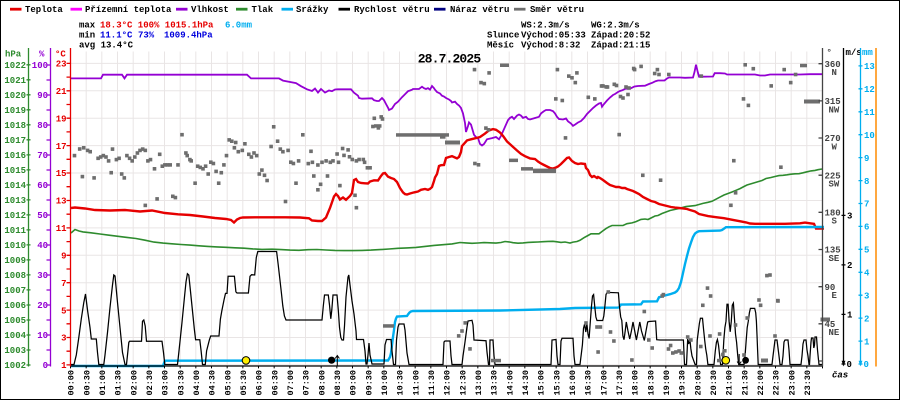 The width and height of the screenshot is (900, 405). What do you see at coordinates (416, 383) in the screenshot?
I see `svg-text: 11:00` at bounding box center [416, 383].